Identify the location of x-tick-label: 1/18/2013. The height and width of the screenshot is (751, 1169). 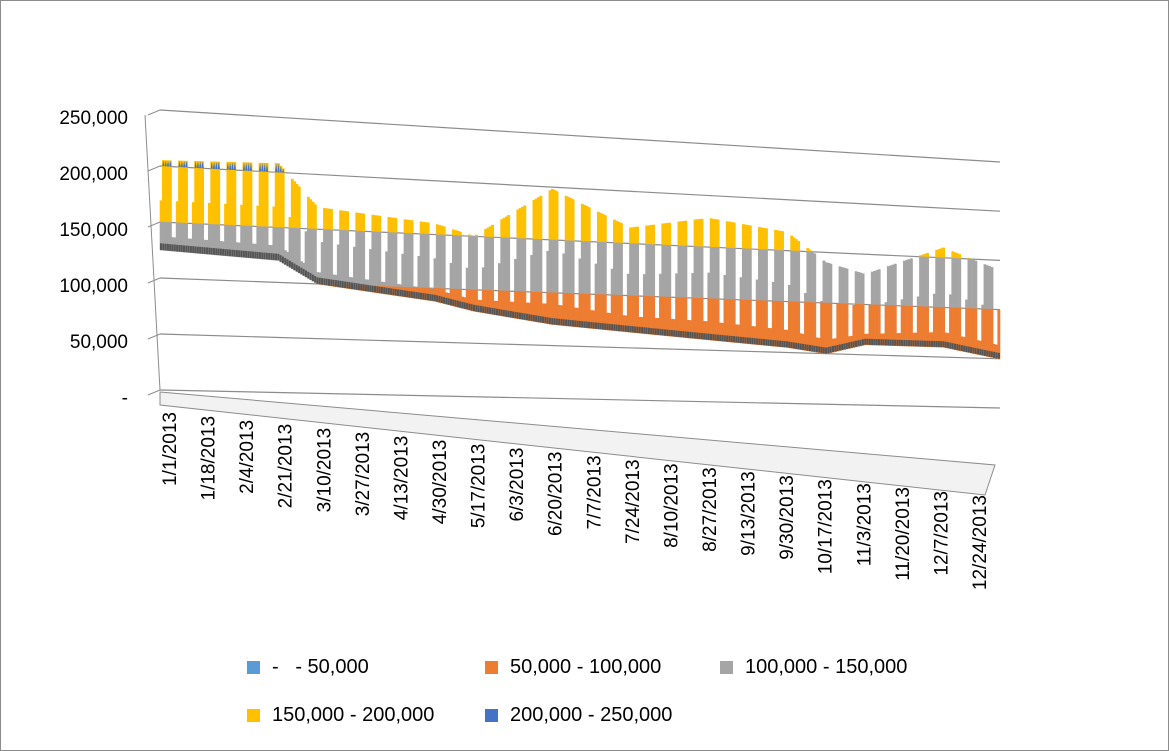
(209, 458).